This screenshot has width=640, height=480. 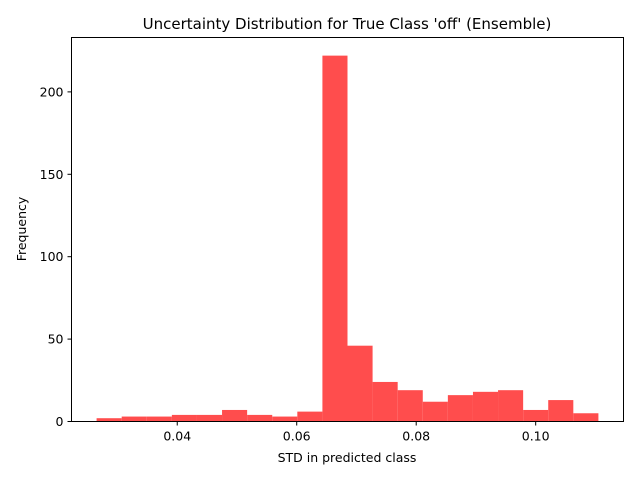 I want to click on y-tick-label: 100, so click(x=52, y=256).